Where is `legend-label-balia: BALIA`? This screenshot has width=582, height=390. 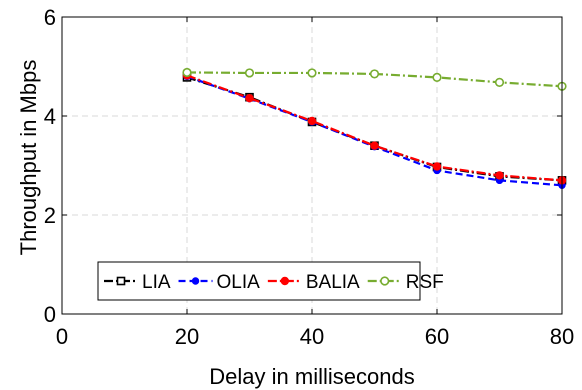
legend-label-balia: BALIA is located at coordinates (333, 282).